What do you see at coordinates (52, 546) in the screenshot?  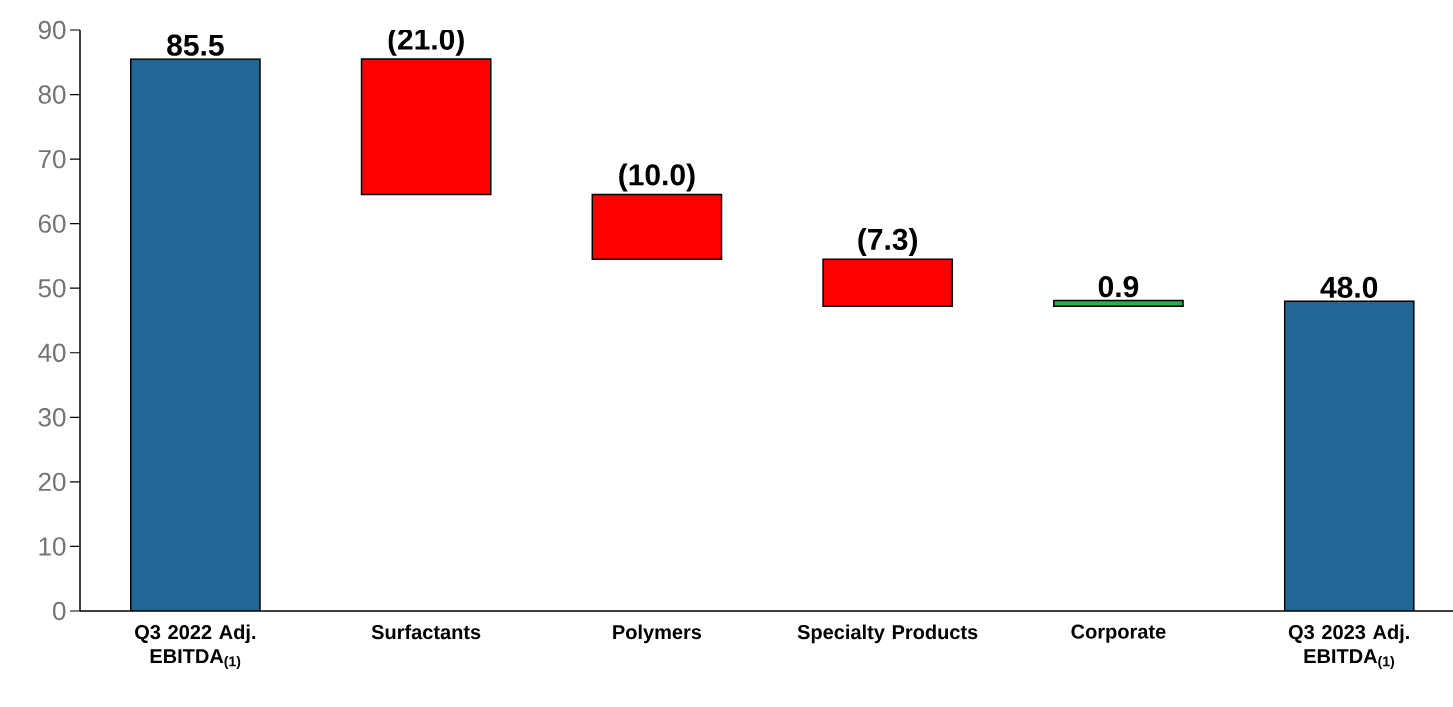 I see `y-tick-label: 10` at bounding box center [52, 546].